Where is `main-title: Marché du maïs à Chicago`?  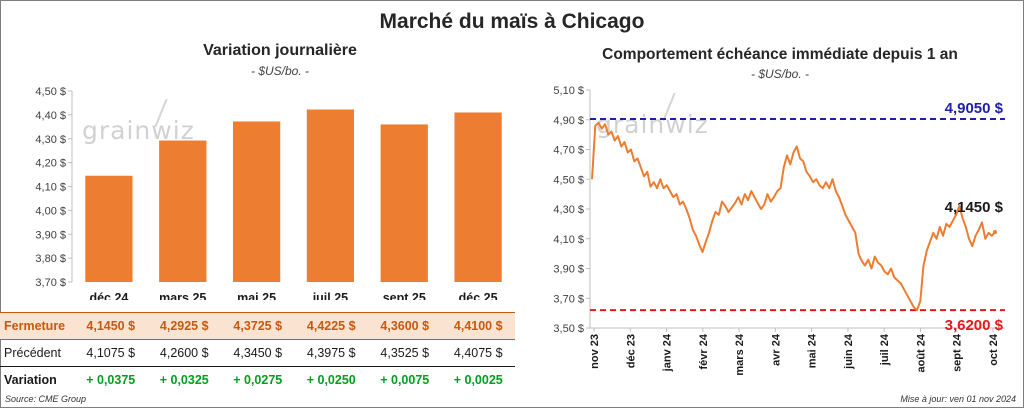 main-title: Marché du maïs à Chicago is located at coordinates (512, 21).